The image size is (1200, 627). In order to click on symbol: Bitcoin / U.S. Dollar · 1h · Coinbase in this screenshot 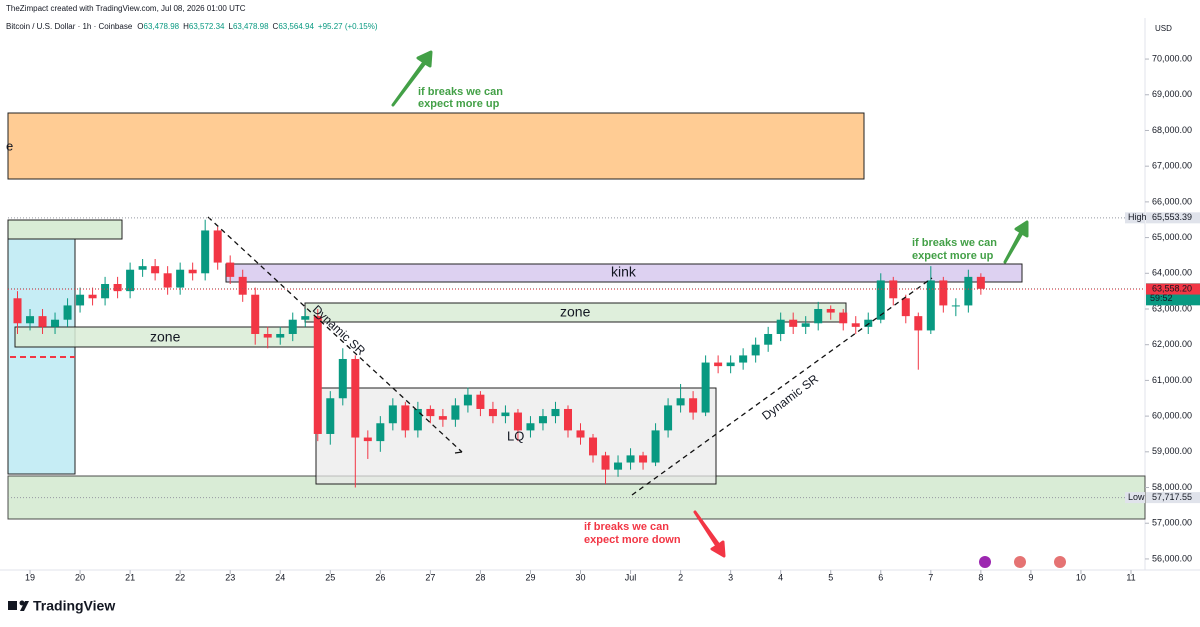, I will do `click(69, 26)`.